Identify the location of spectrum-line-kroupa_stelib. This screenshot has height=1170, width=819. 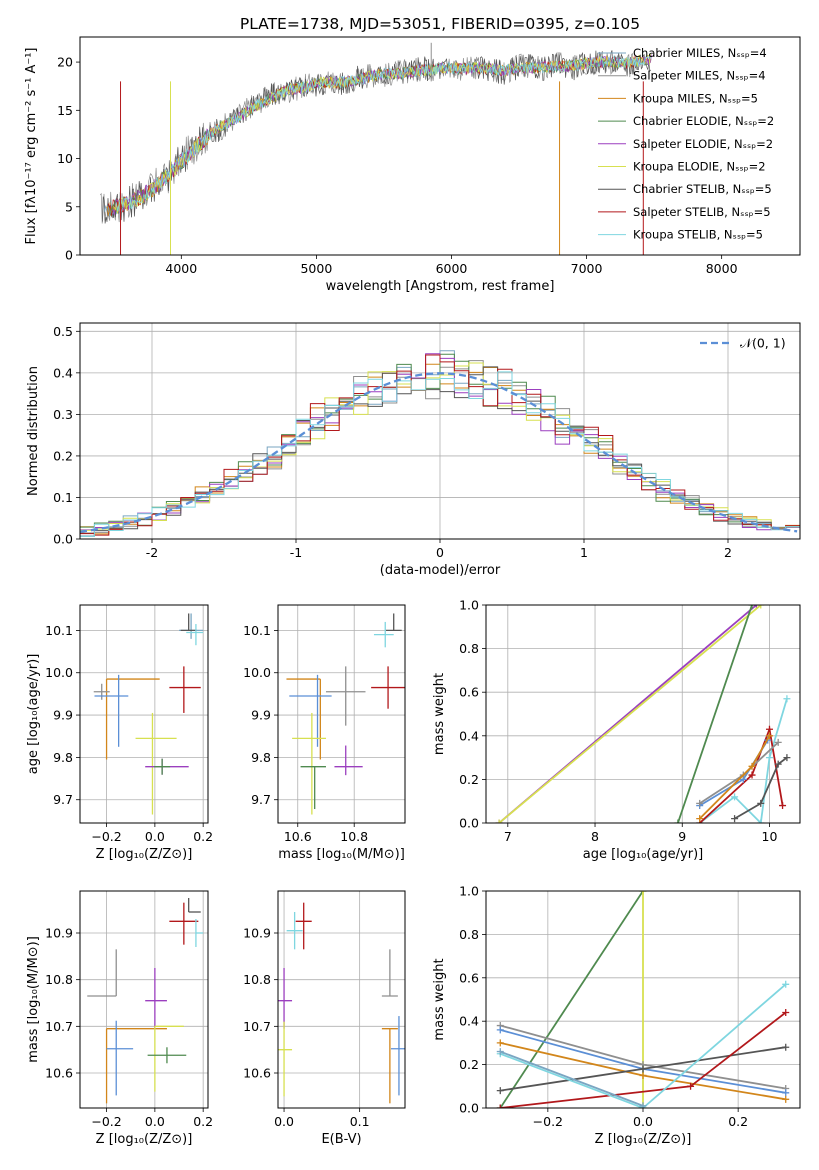
(384, 133).